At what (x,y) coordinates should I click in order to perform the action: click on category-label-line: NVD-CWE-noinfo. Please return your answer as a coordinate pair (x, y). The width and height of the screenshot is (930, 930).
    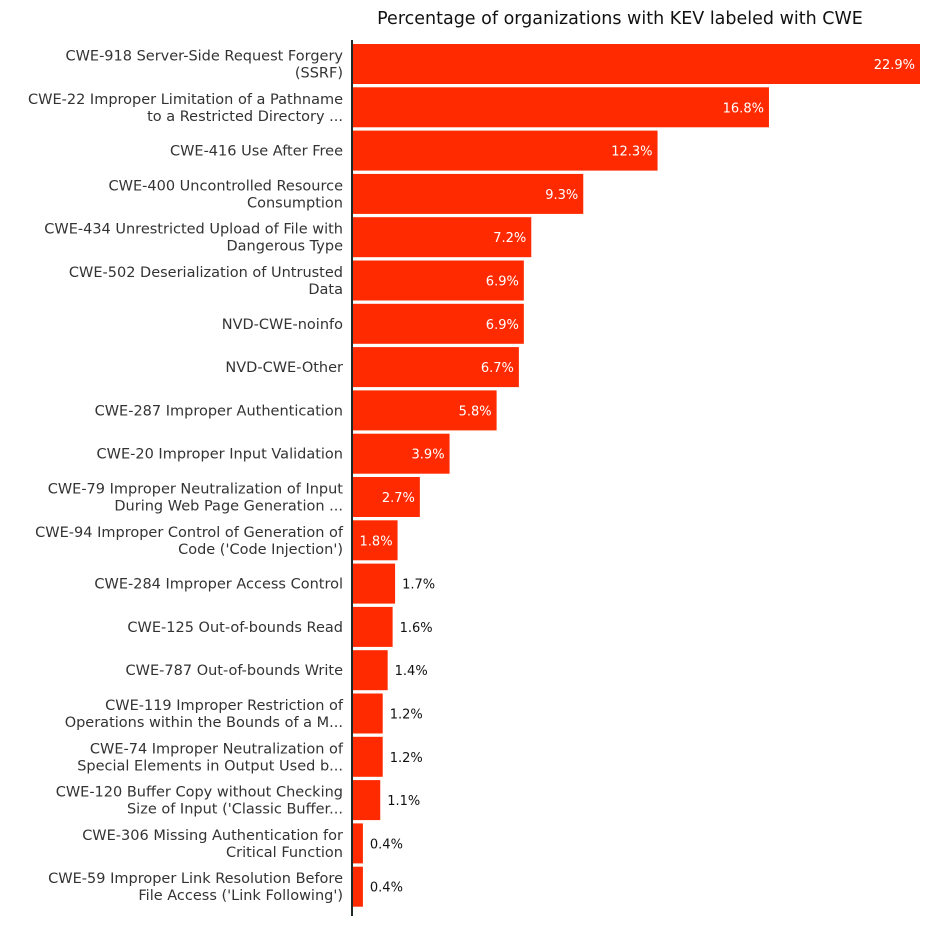
    Looking at the image, I should click on (282, 325).